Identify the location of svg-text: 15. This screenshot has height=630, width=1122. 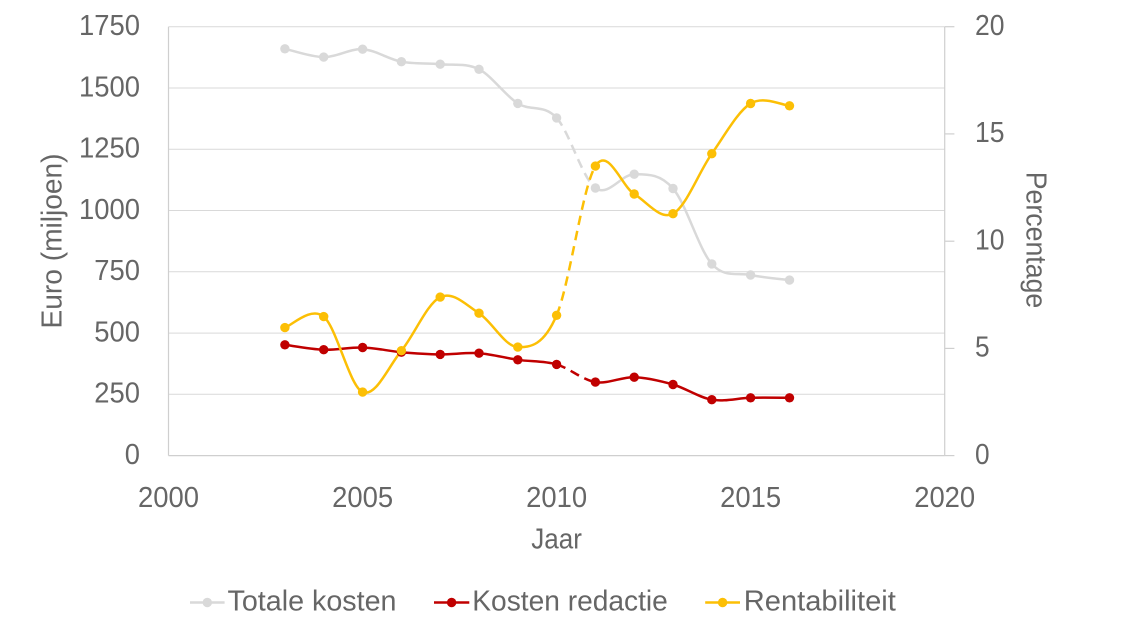
(990, 133).